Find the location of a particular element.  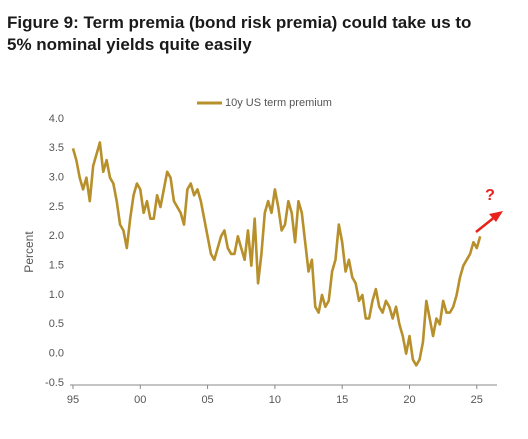

y-tick-label: 2.5 is located at coordinates (56, 207).